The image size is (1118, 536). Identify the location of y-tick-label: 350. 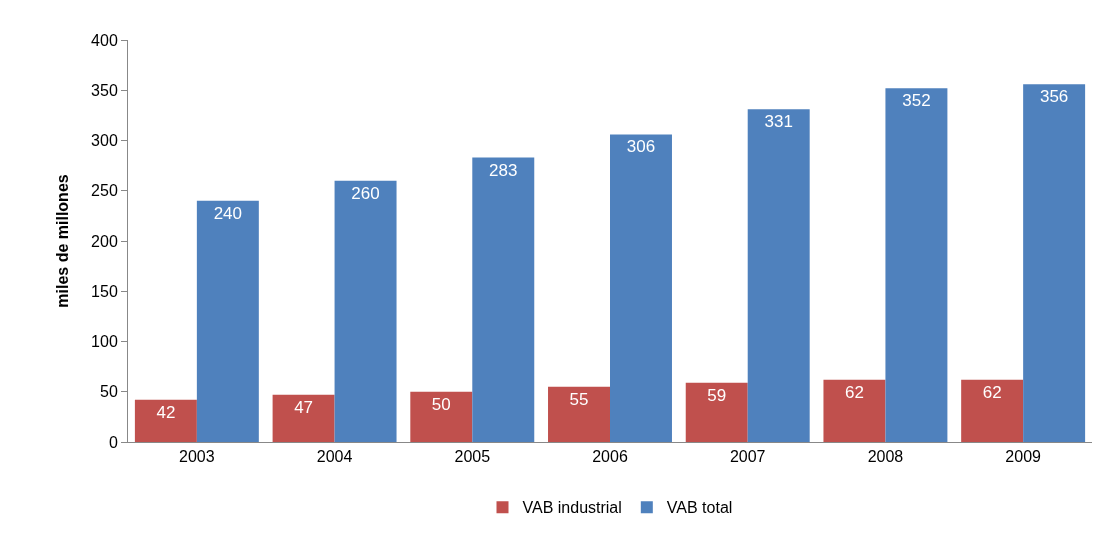
(104, 90).